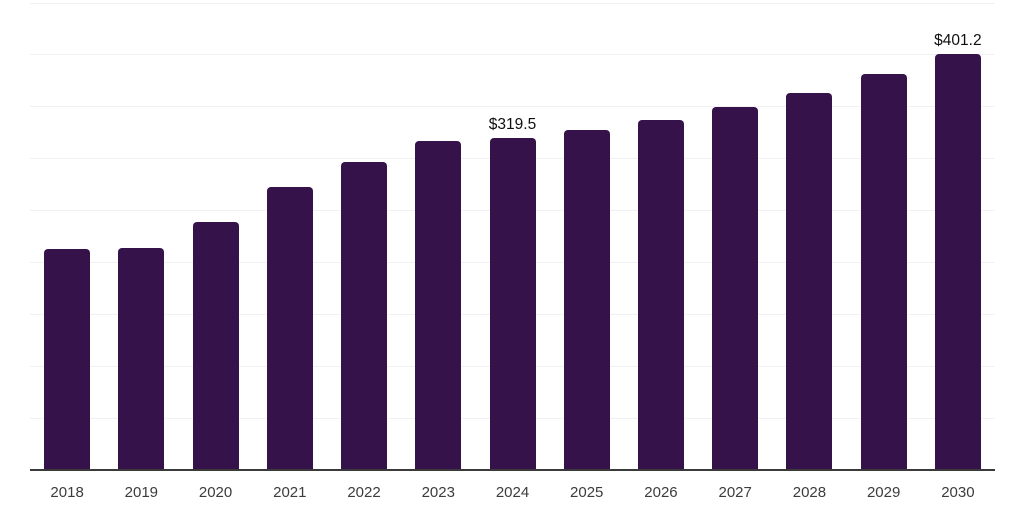 The height and width of the screenshot is (512, 1024). I want to click on bar-2018, so click(67, 359).